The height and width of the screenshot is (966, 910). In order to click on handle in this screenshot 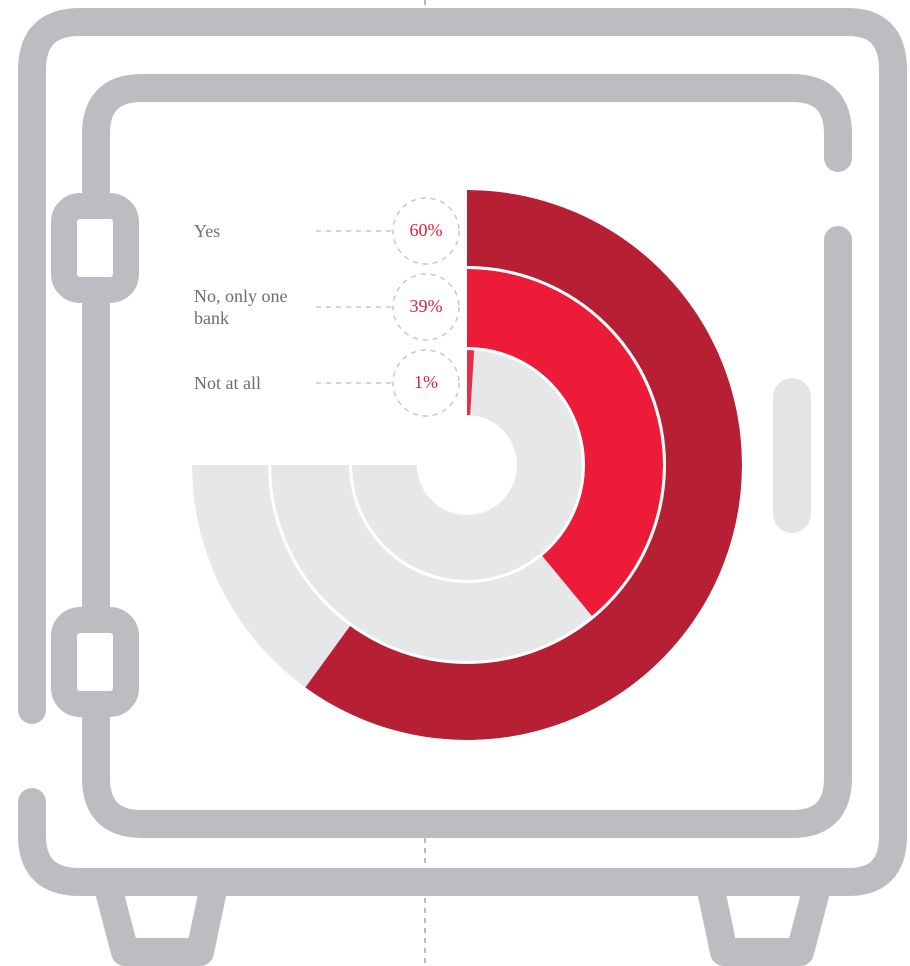, I will do `click(792, 455)`.